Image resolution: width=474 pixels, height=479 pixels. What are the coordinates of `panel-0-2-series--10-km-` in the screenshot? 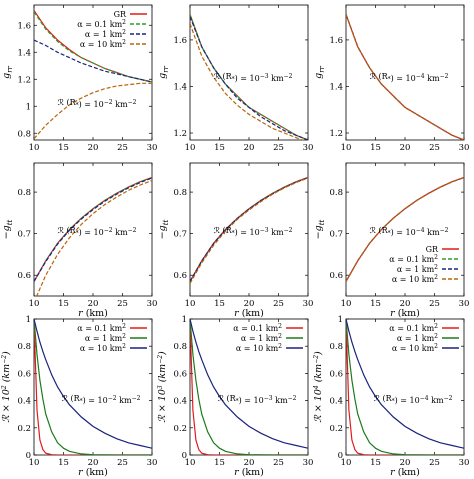 It's located at (405, 77).